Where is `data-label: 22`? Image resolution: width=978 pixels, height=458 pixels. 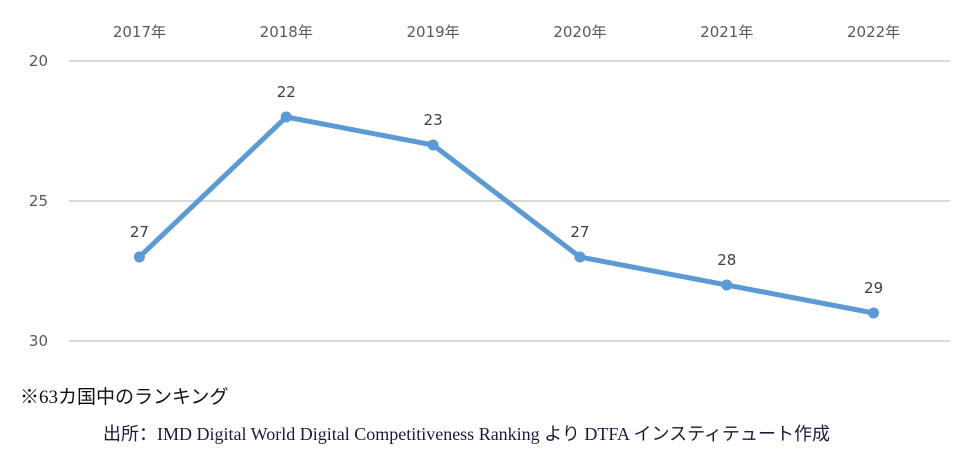
data-label: 22 is located at coordinates (286, 92).